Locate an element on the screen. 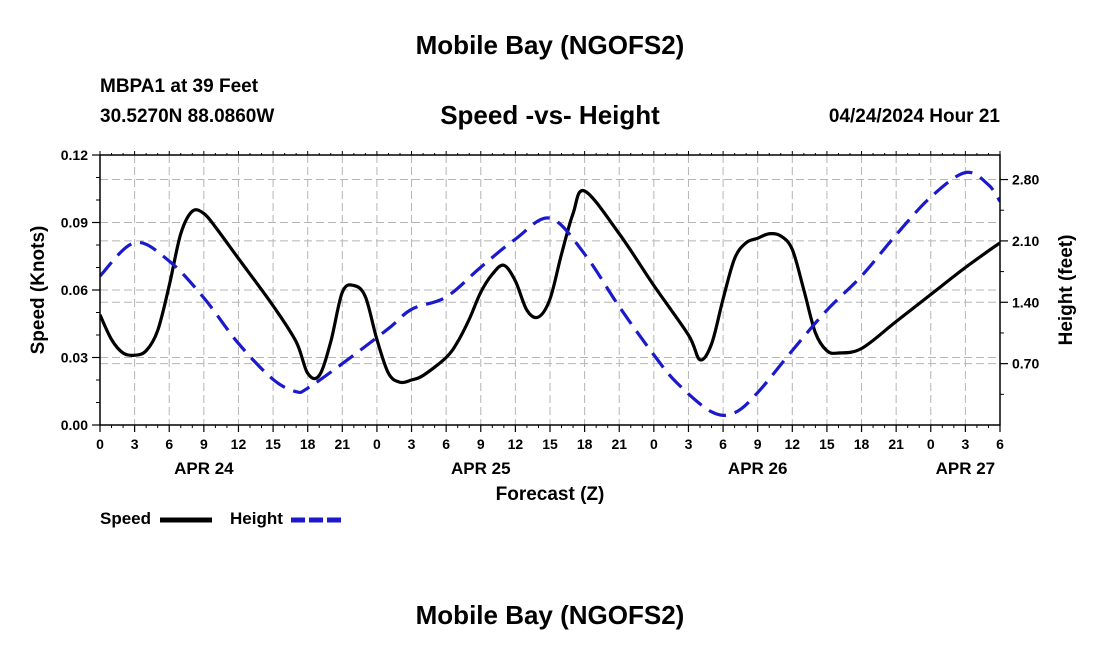 The image size is (1100, 650). legend: Speed Height is located at coordinates (221, 518).